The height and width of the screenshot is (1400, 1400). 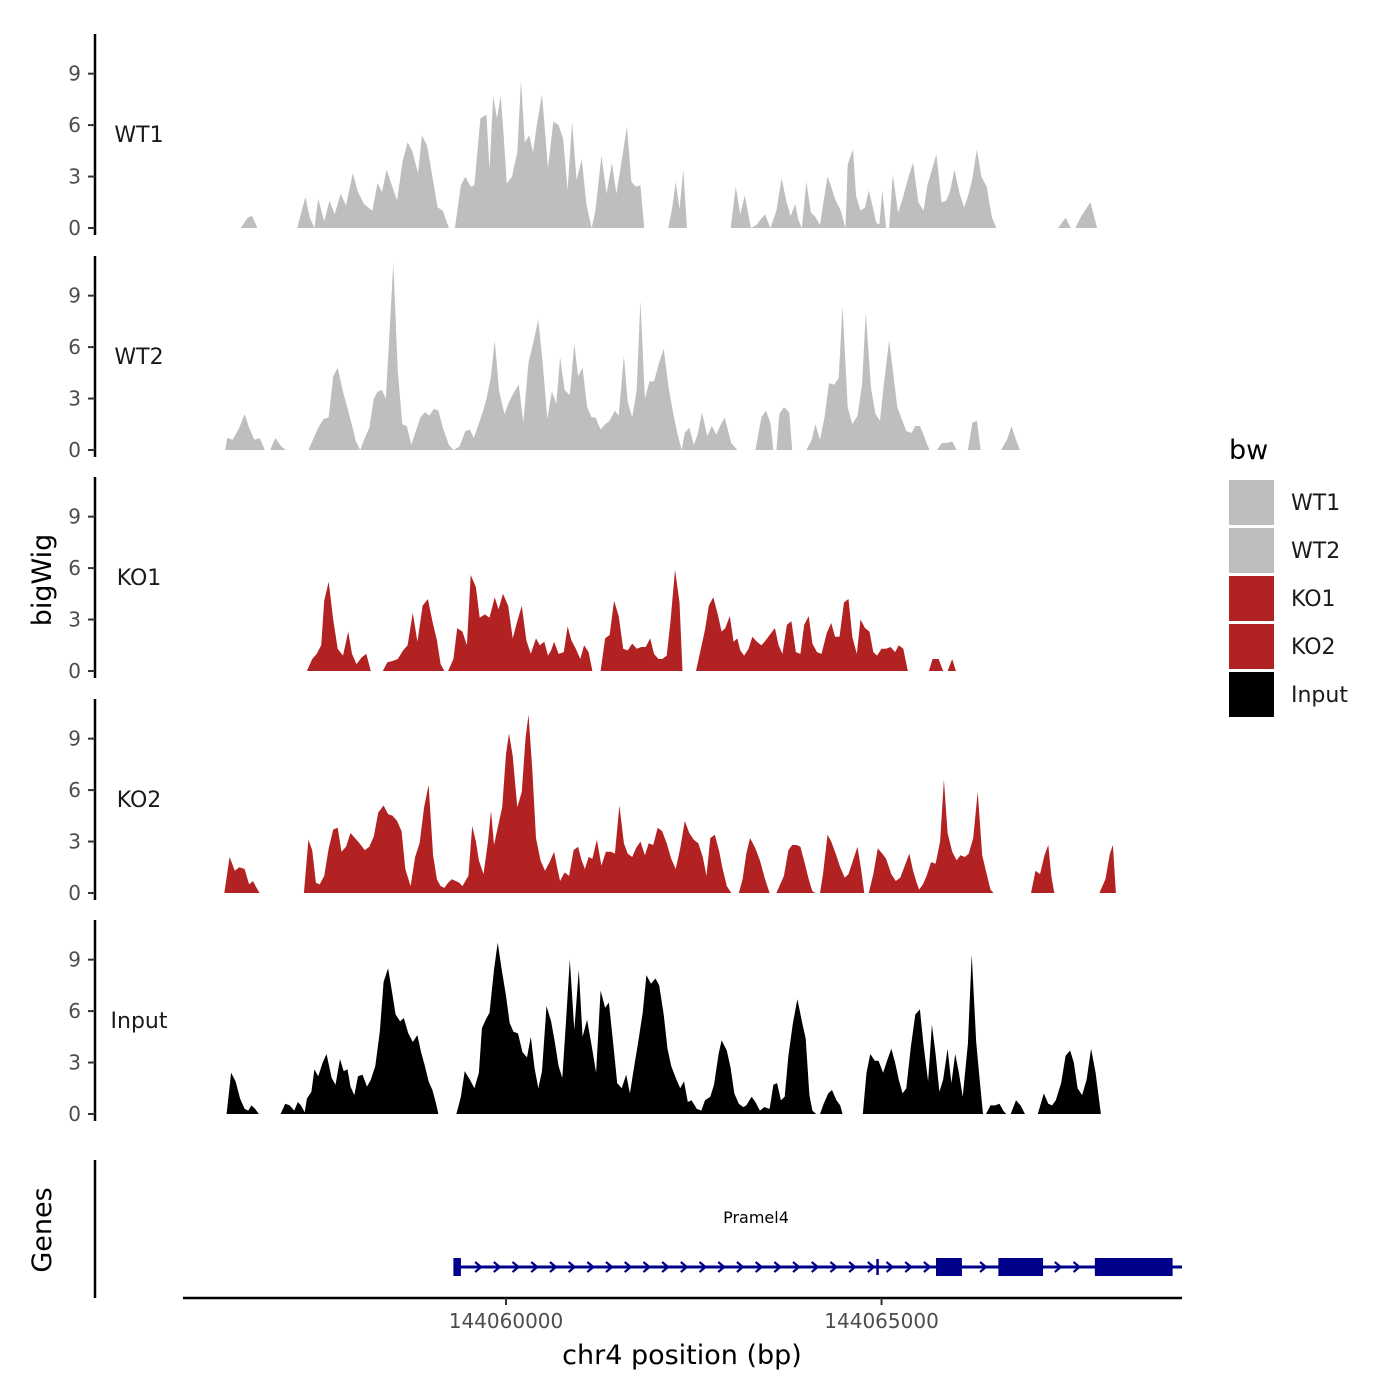 I want to click on y-tick-label-wt1-0: 0, so click(x=74, y=228).